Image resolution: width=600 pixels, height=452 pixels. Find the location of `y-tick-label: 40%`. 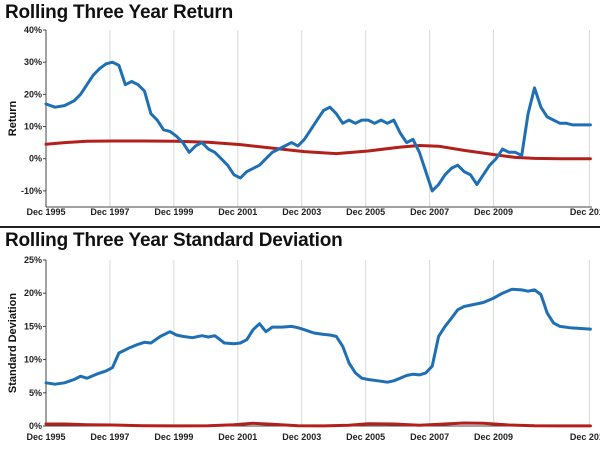

y-tick-label: 40% is located at coordinates (33, 30).